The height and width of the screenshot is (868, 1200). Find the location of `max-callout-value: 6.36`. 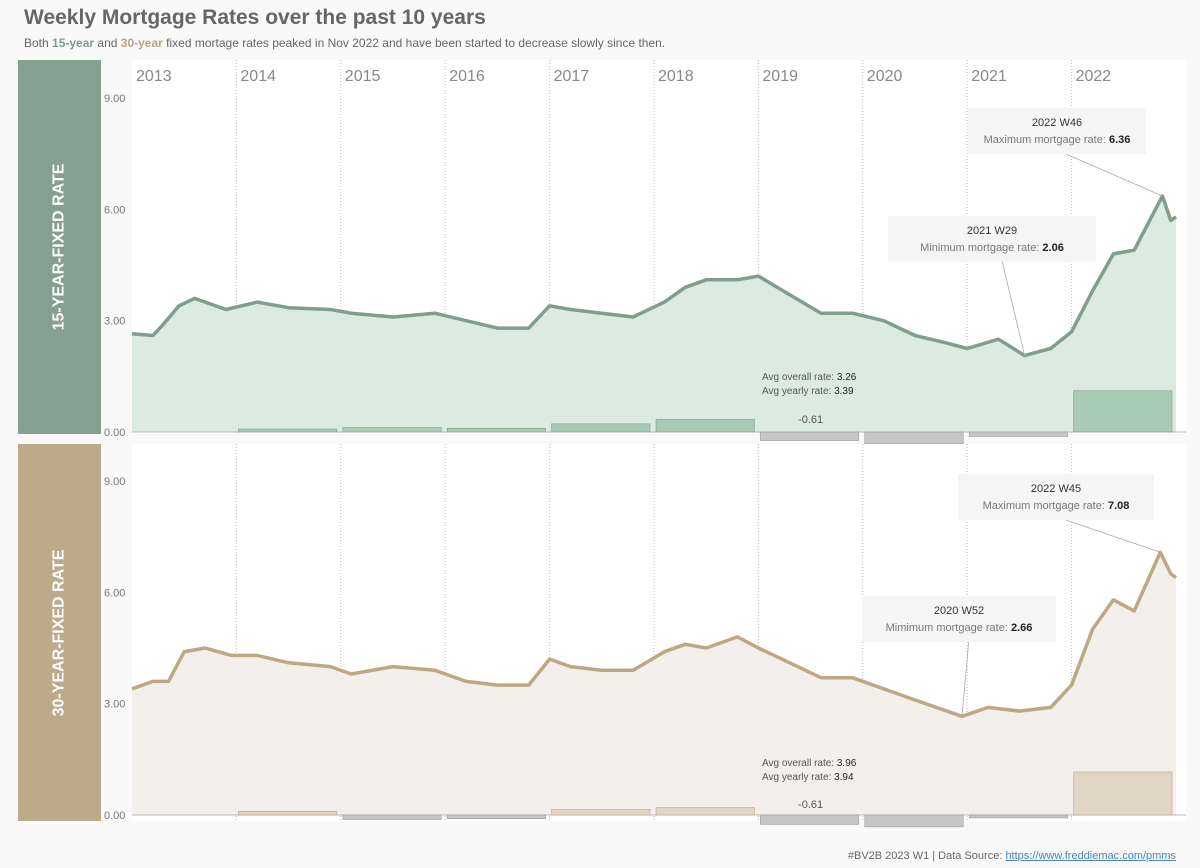

max-callout-value: 6.36 is located at coordinates (1119, 140).